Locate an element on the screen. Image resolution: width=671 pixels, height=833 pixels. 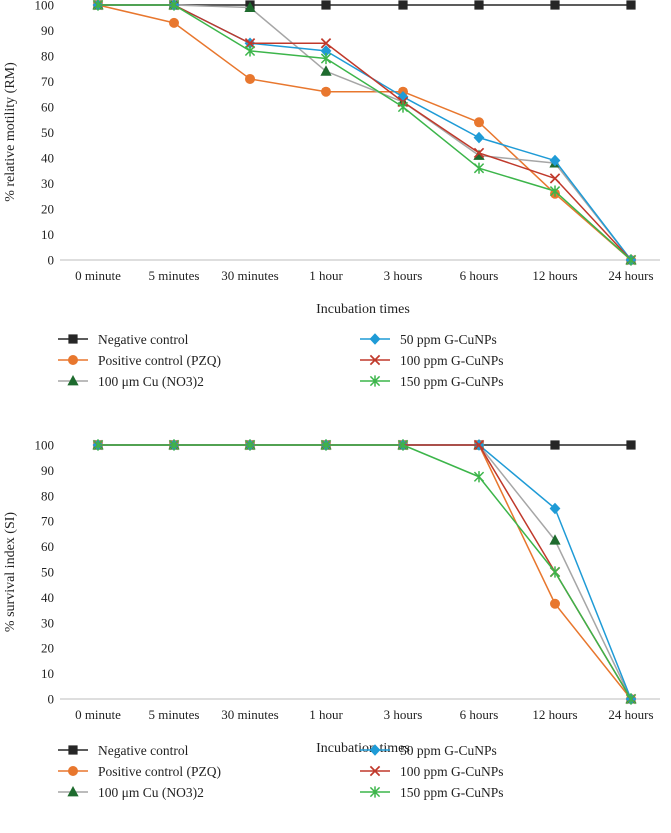
x-tick-label: 3 hours is located at coordinates (403, 714).